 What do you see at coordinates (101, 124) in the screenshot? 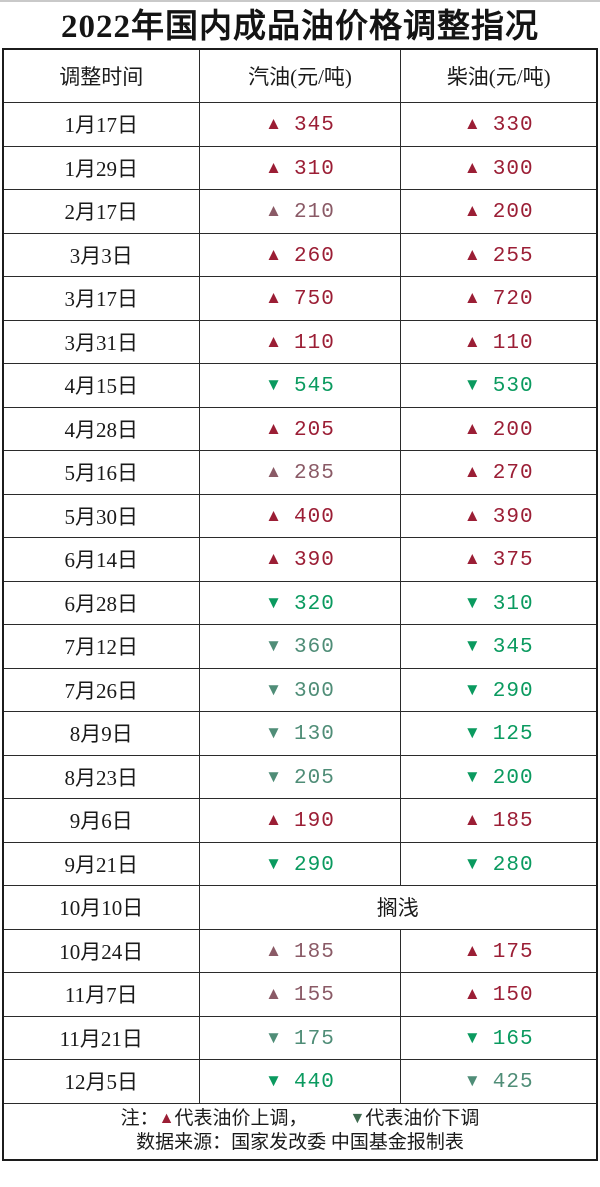
I see `date-cell: 1月17日` at bounding box center [101, 124].